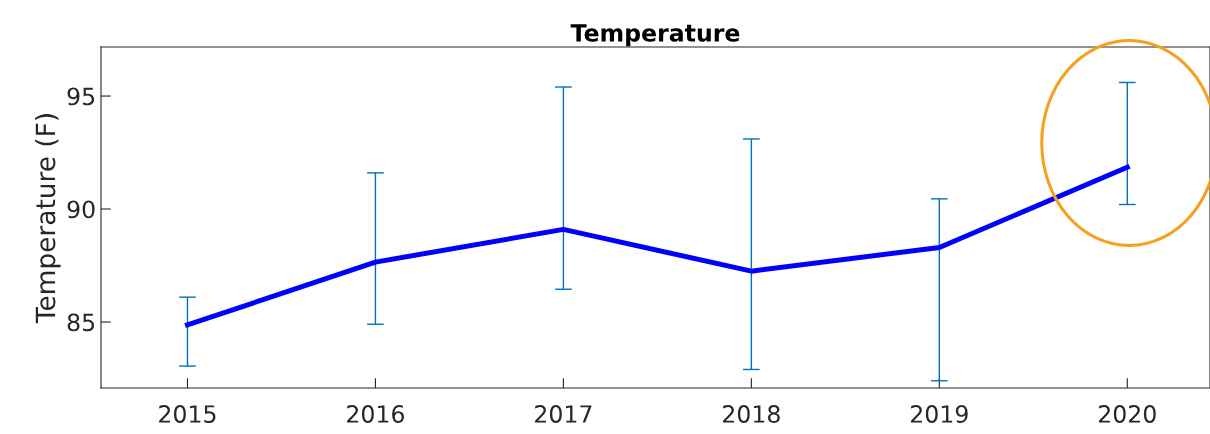 Image resolution: width=1210 pixels, height=434 pixels. What do you see at coordinates (81, 96) in the screenshot?
I see `y-tick-label: 95` at bounding box center [81, 96].